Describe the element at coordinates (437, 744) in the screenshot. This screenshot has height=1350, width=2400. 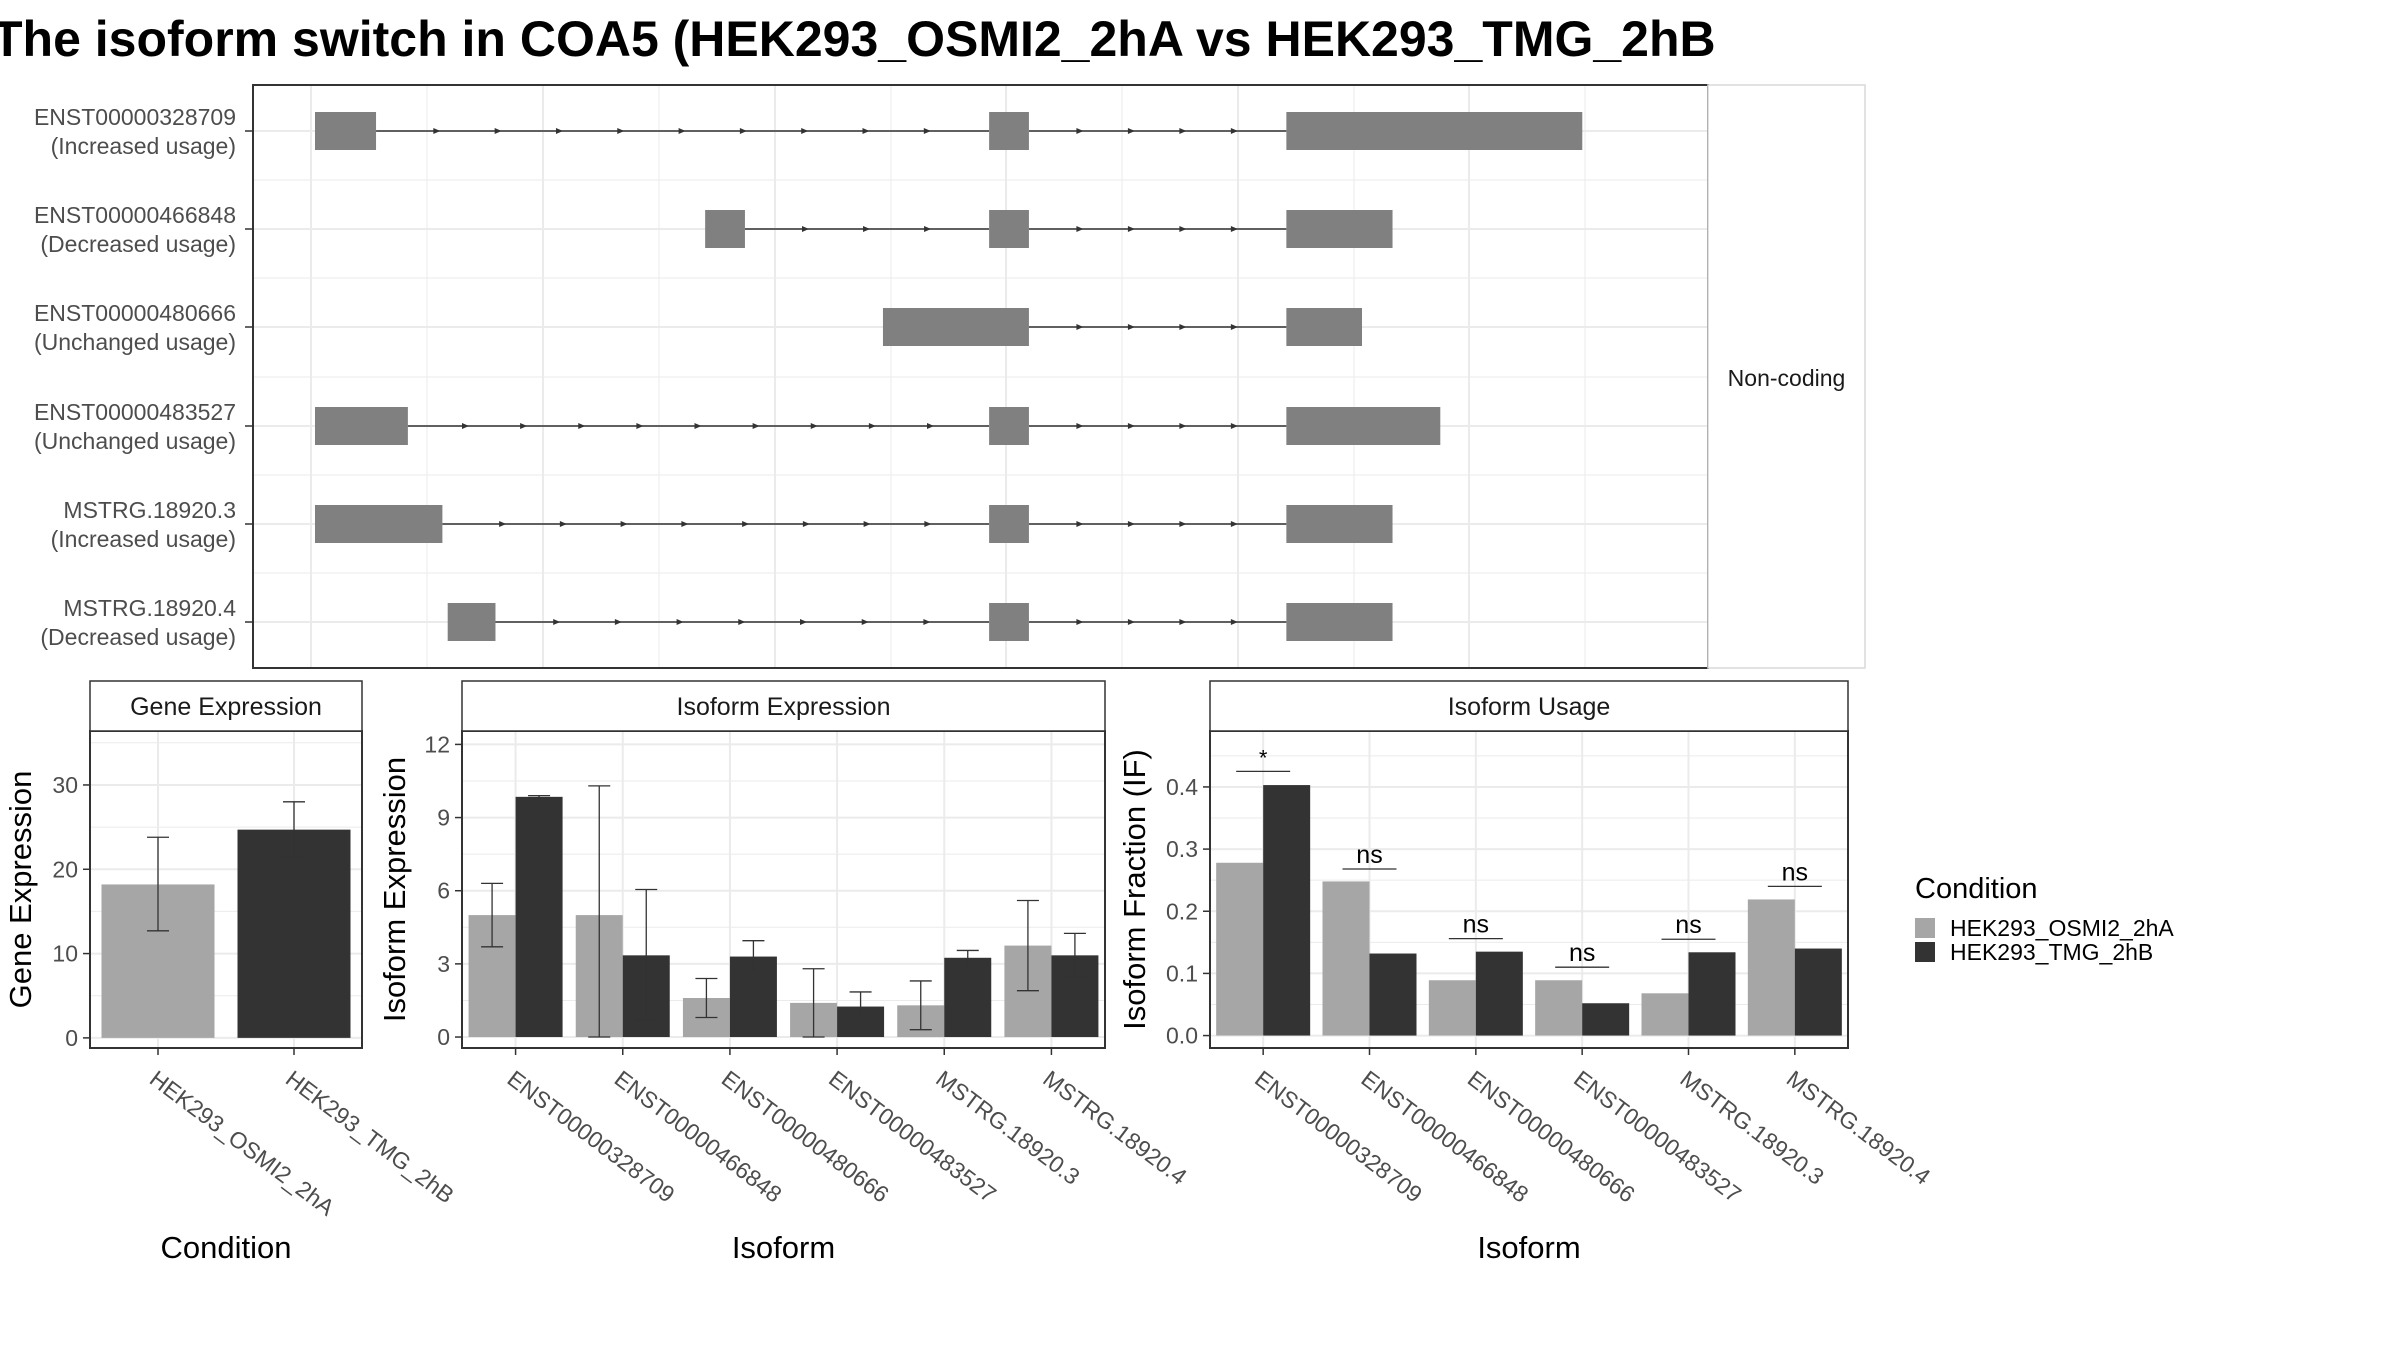
I see `y-tick-label: 12` at that location.